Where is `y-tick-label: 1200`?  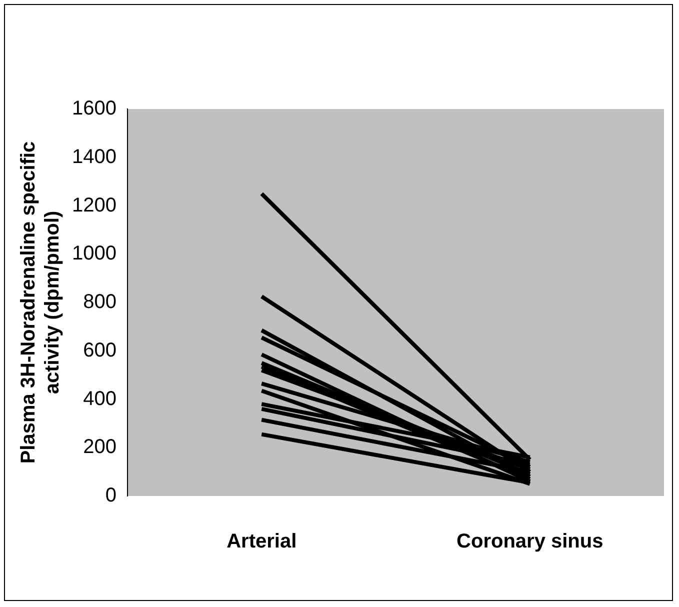
y-tick-label: 1200 is located at coordinates (94, 205).